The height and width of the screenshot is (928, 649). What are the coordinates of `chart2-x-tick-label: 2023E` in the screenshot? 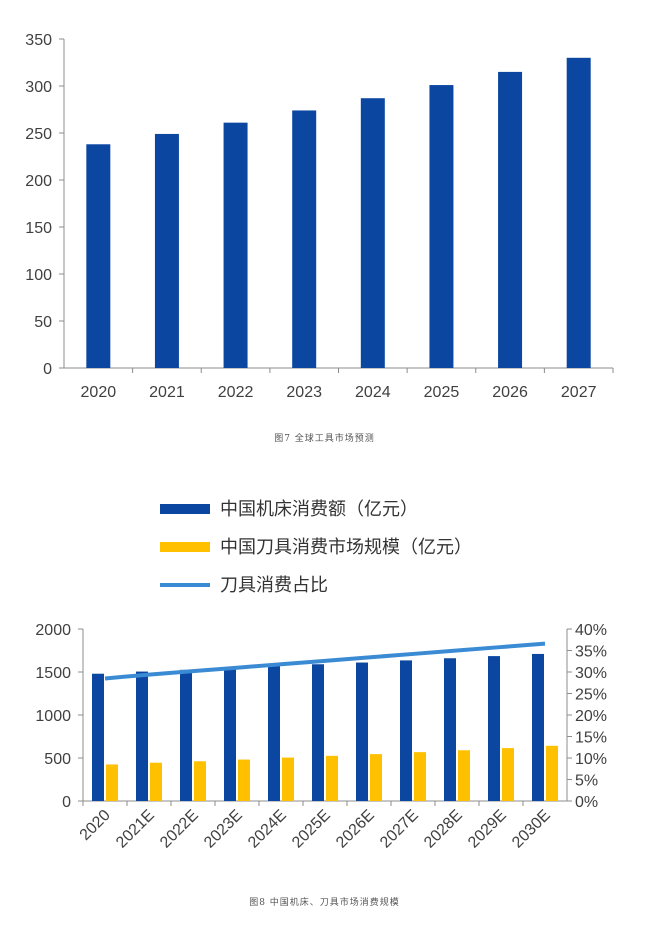 It's located at (223, 829).